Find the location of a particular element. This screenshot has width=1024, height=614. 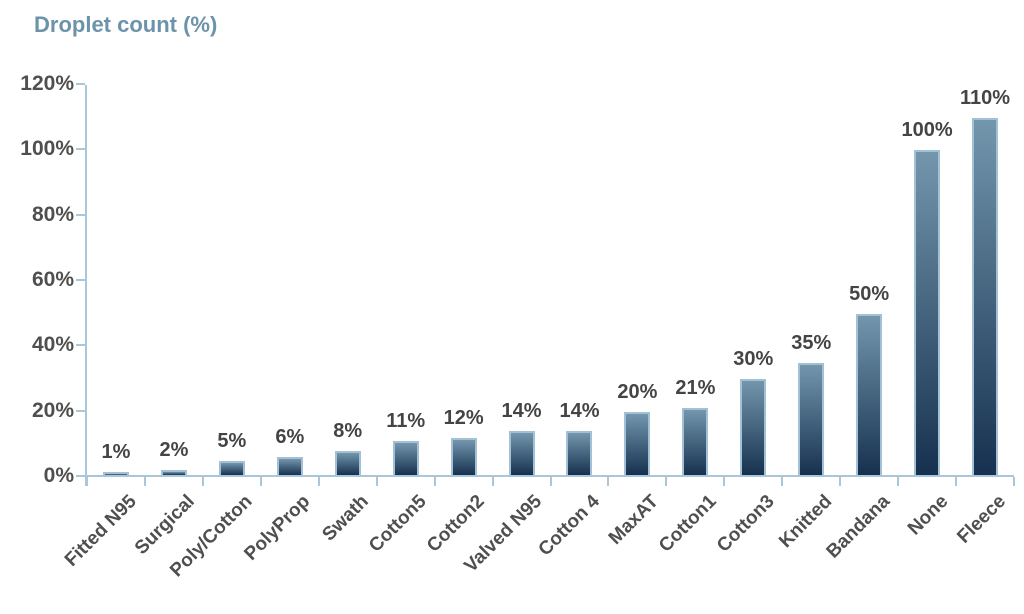

x-category-label: Swath is located at coordinates (345, 518).